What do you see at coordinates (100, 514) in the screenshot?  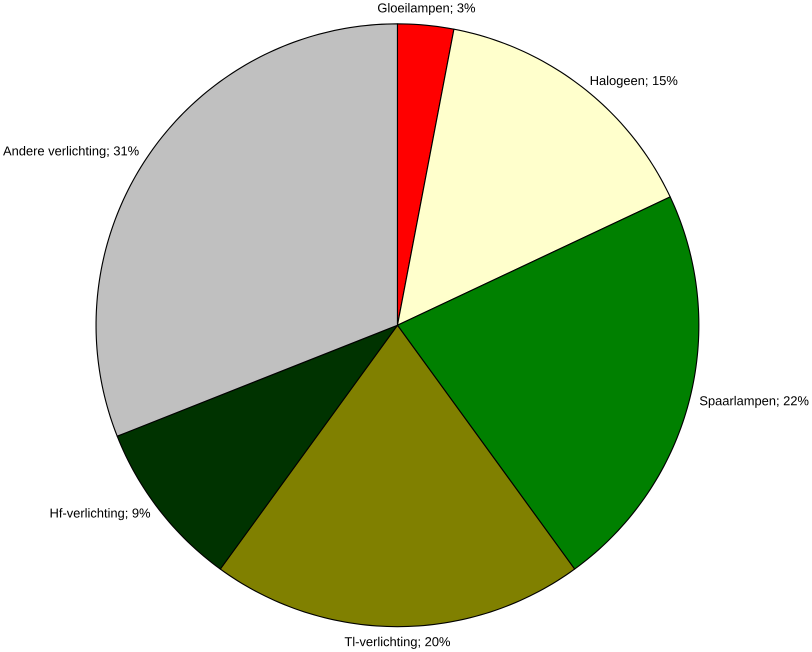 I see `slice-label: Hf-verlichting; 9%` at bounding box center [100, 514].